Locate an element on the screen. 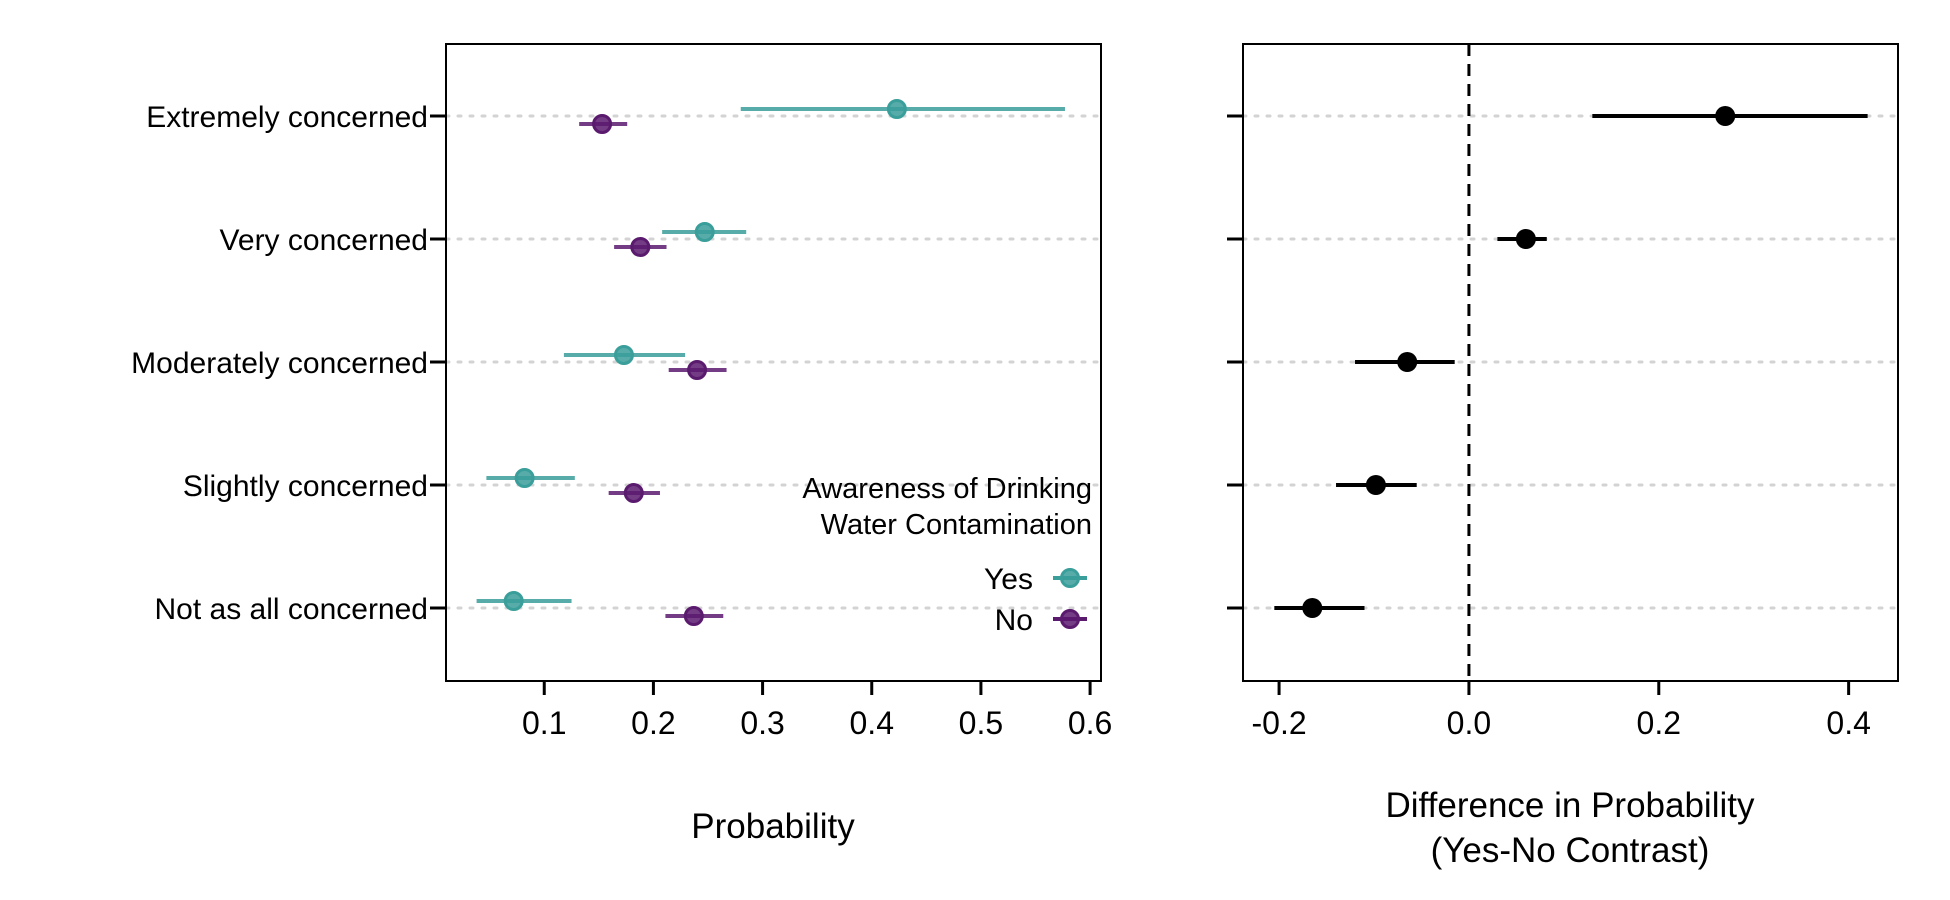  legend-label: No is located at coordinates (1014, 620).